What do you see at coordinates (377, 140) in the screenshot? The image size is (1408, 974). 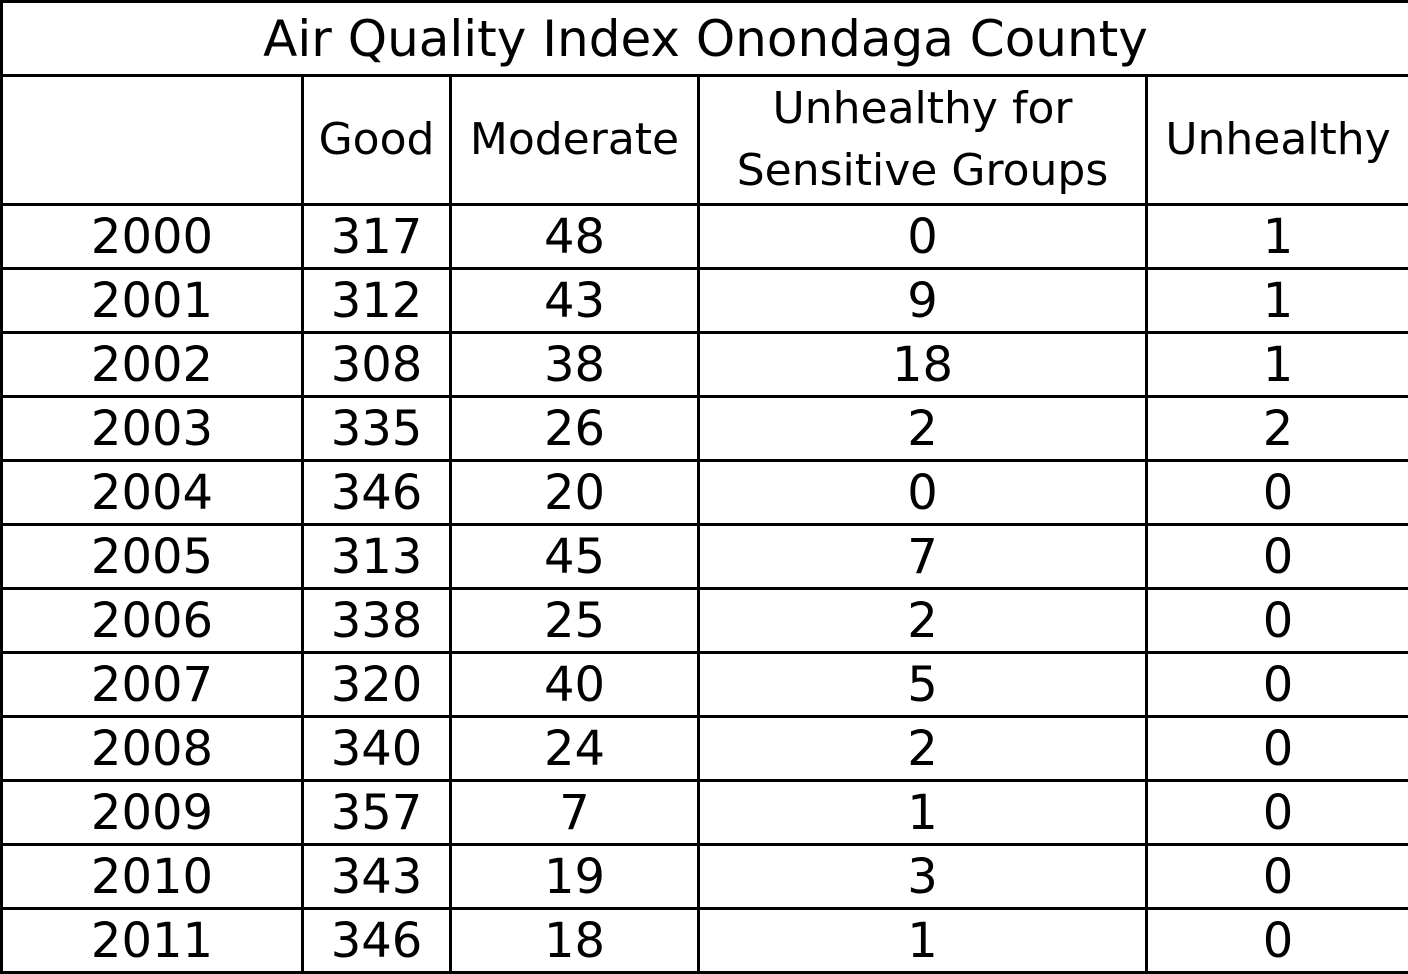 I see `header-good: Good` at bounding box center [377, 140].